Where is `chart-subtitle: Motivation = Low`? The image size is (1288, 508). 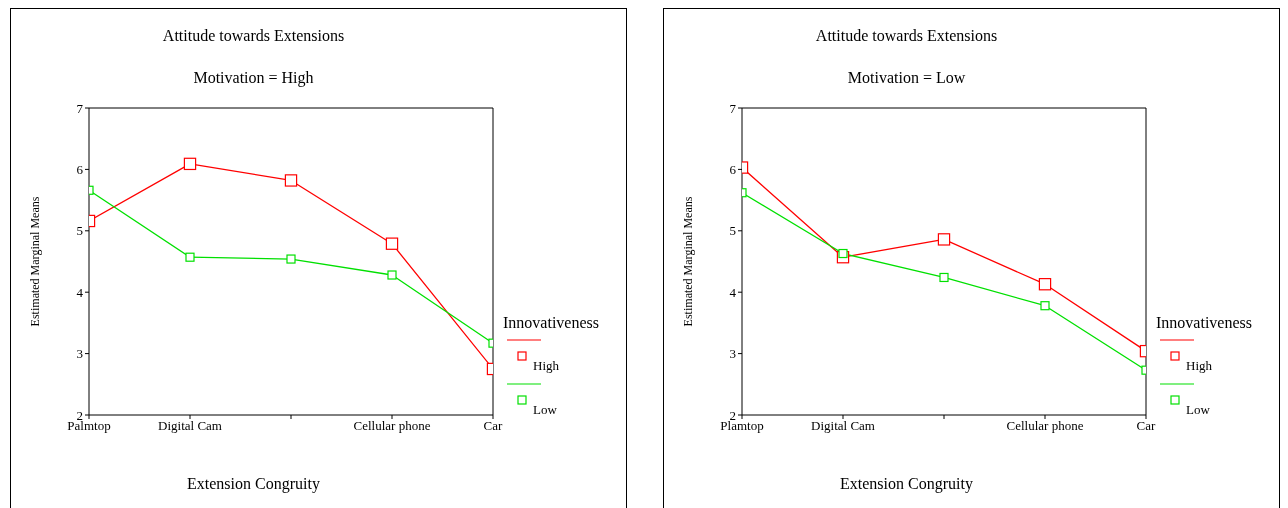 chart-subtitle: Motivation = Low is located at coordinates (906, 78).